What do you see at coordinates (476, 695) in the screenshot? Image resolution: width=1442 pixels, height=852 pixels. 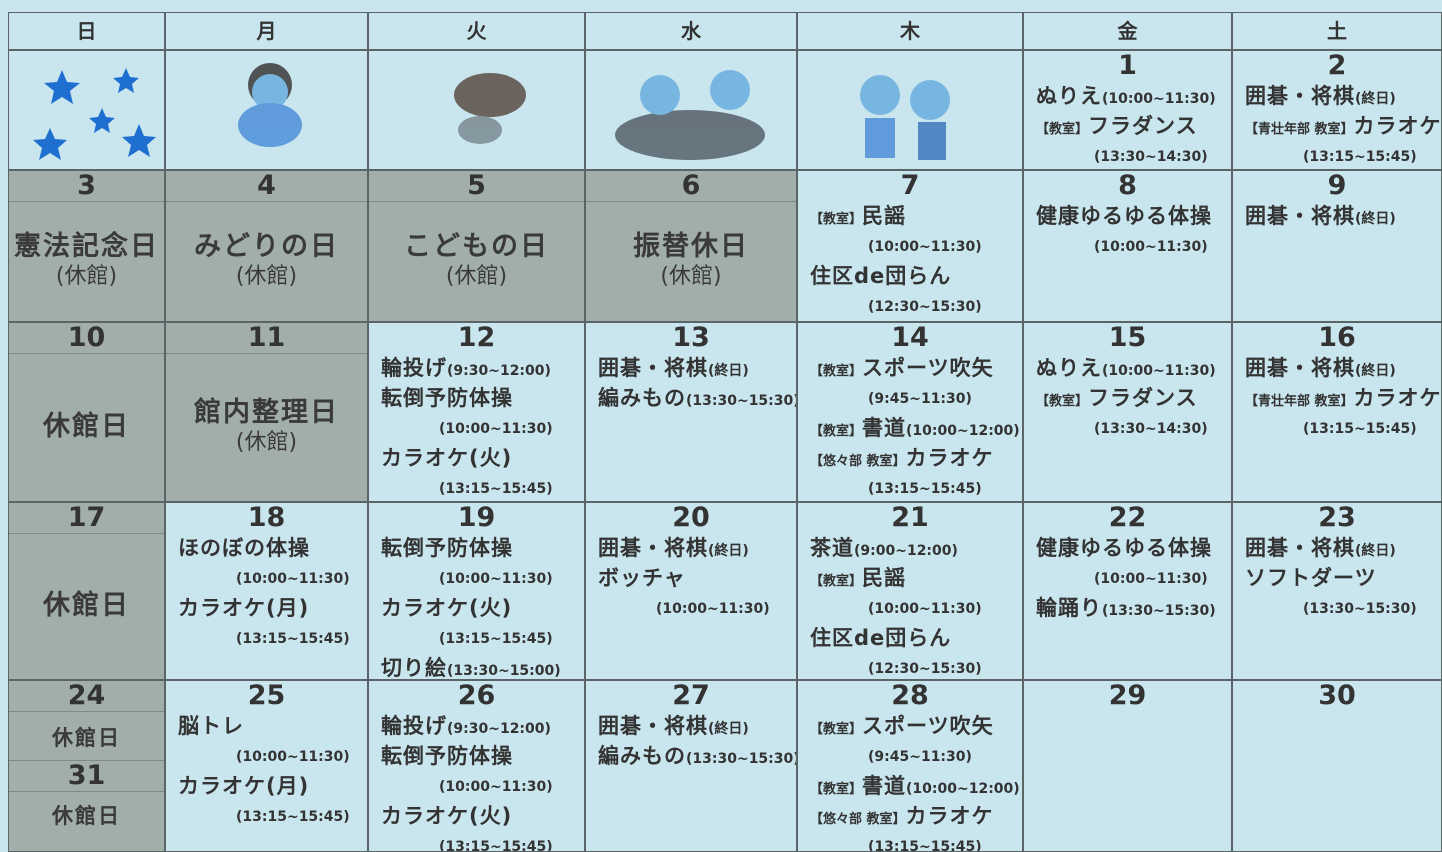 I see `date: 26` at bounding box center [476, 695].